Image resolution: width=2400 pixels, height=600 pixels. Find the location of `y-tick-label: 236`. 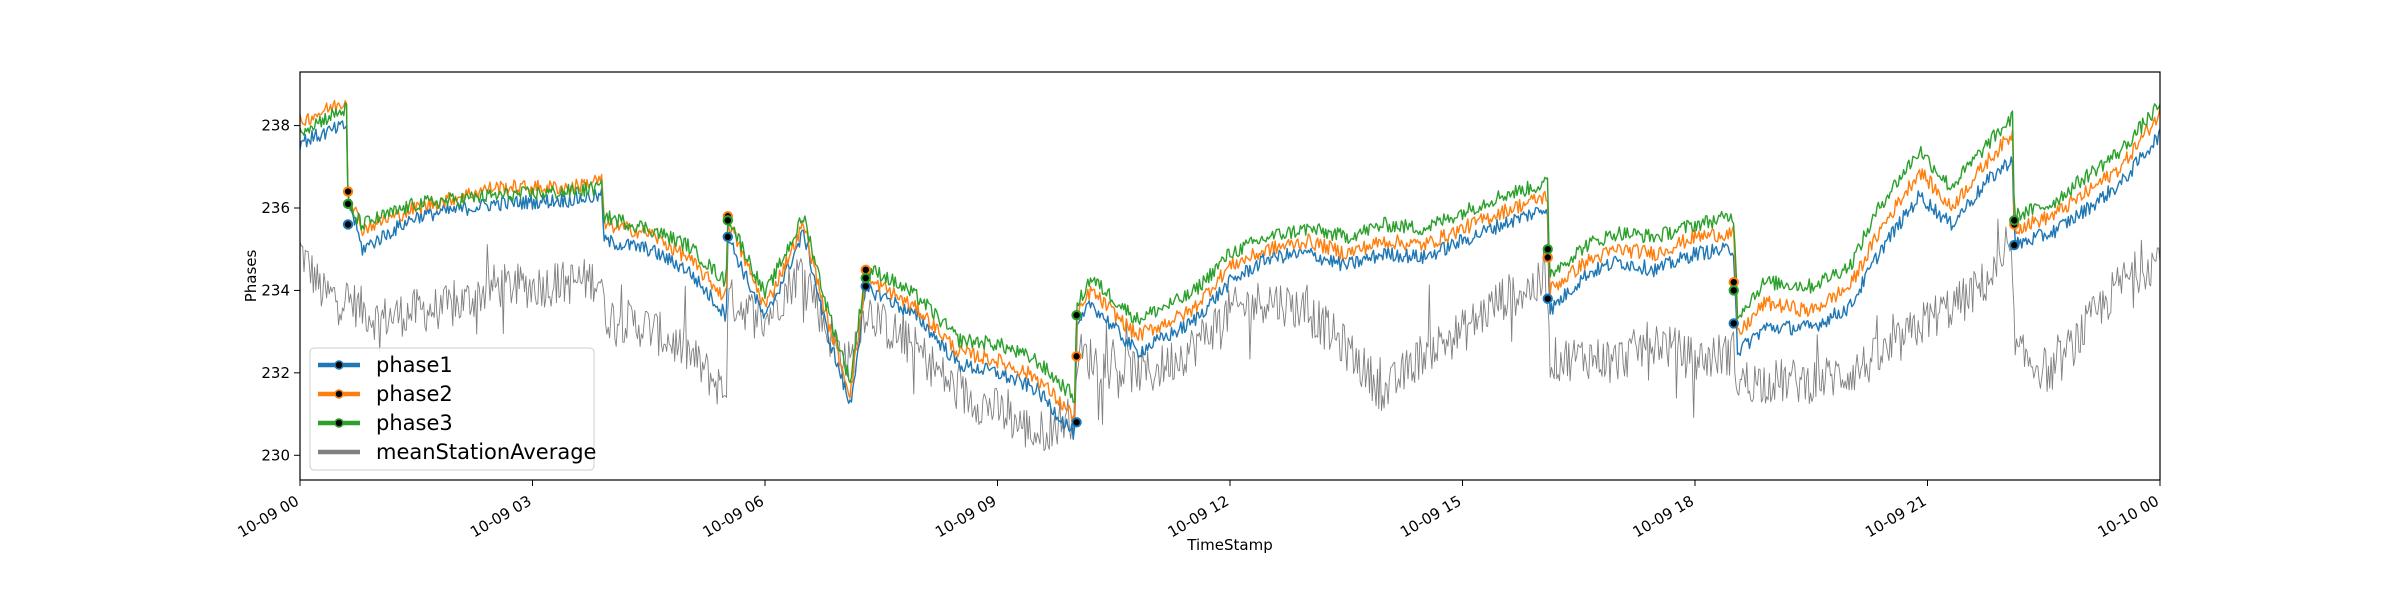

y-tick-label: 236 is located at coordinates (275, 208).